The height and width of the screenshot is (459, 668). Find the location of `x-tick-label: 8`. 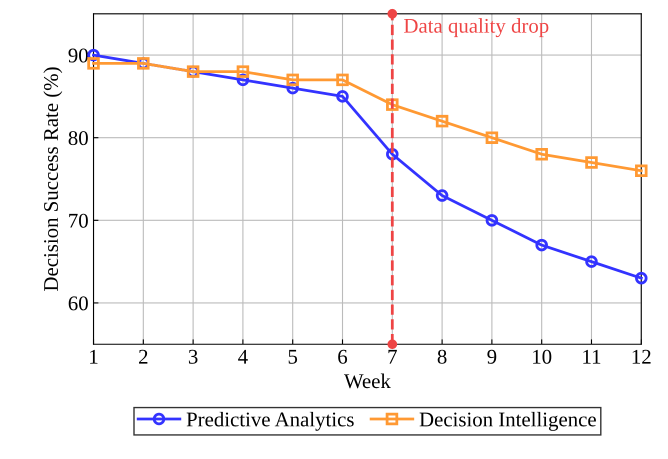

x-tick-label: 8 is located at coordinates (442, 357).